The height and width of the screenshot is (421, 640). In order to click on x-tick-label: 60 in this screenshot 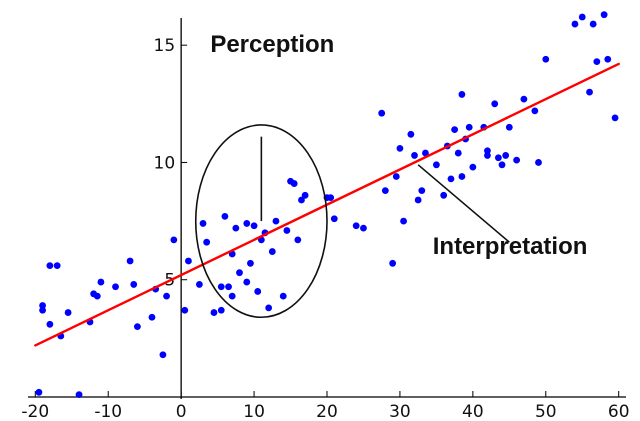, I will do `click(619, 411)`.